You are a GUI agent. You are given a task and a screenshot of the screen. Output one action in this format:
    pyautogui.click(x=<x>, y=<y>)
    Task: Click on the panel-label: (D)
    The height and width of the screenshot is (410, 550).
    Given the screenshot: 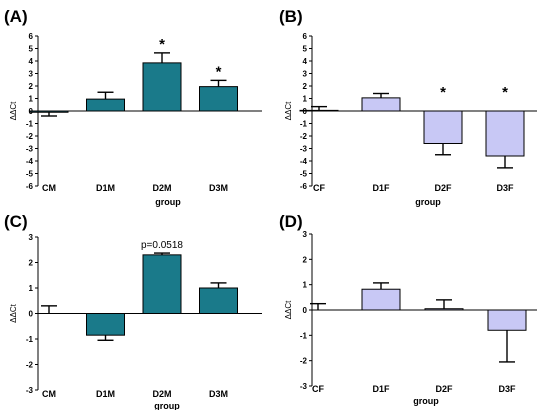 What is the action you would take?
    pyautogui.click(x=291, y=221)
    